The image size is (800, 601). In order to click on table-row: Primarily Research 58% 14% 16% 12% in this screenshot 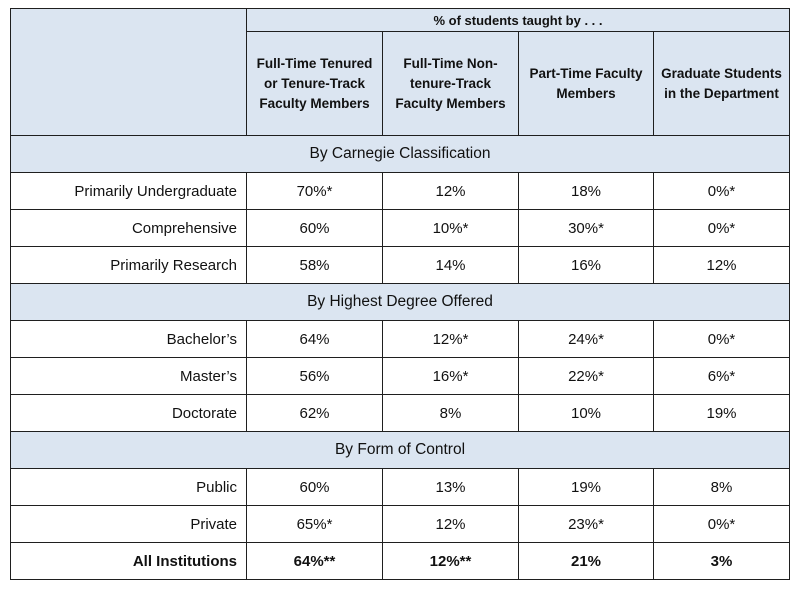, I will do `click(400, 265)`.